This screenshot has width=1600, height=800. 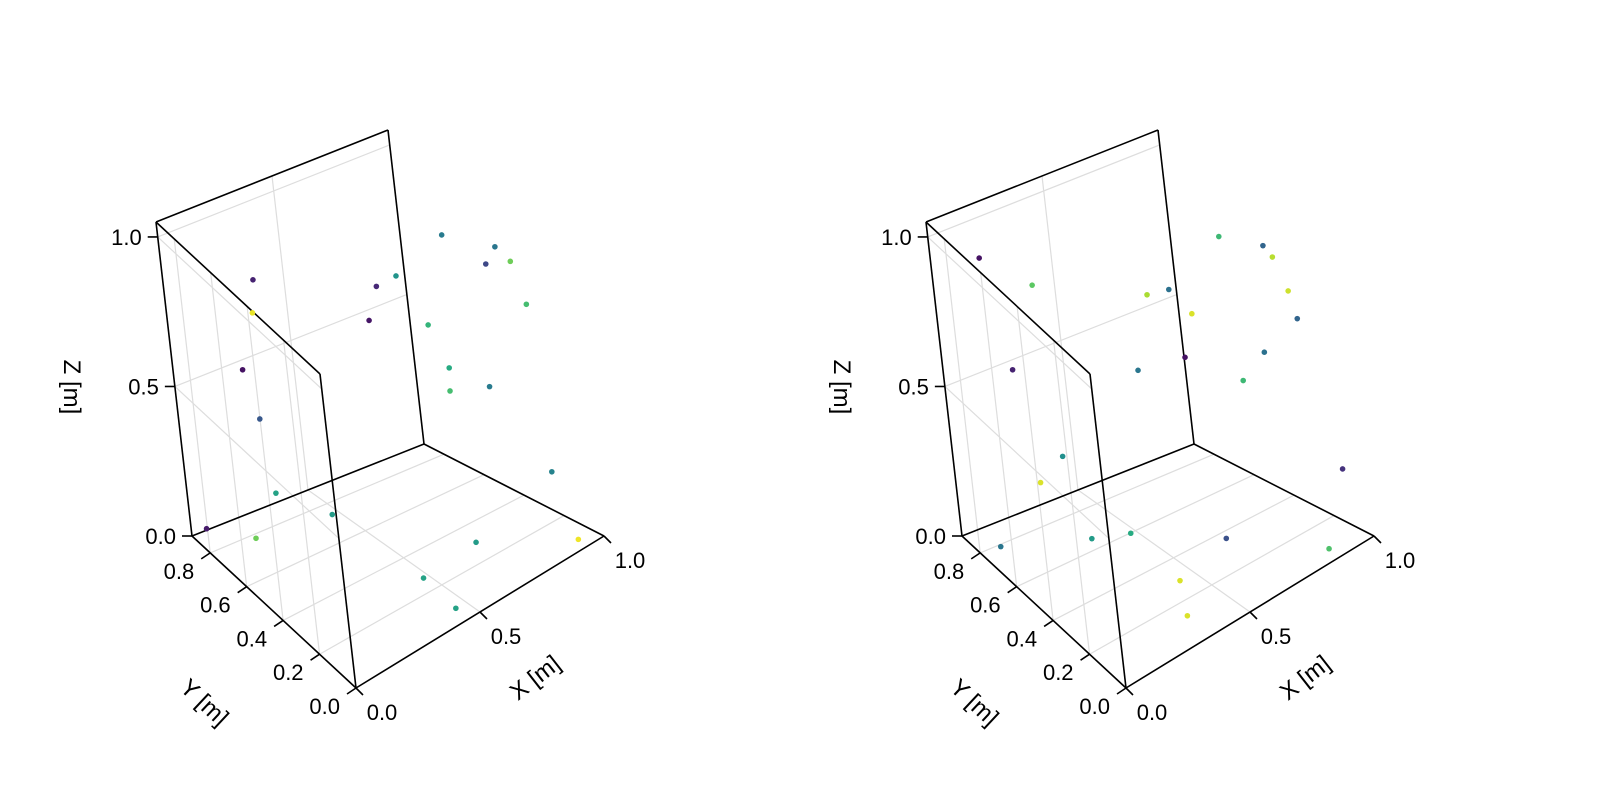 I want to click on z-tick-label: 1.0, so click(x=896, y=237).